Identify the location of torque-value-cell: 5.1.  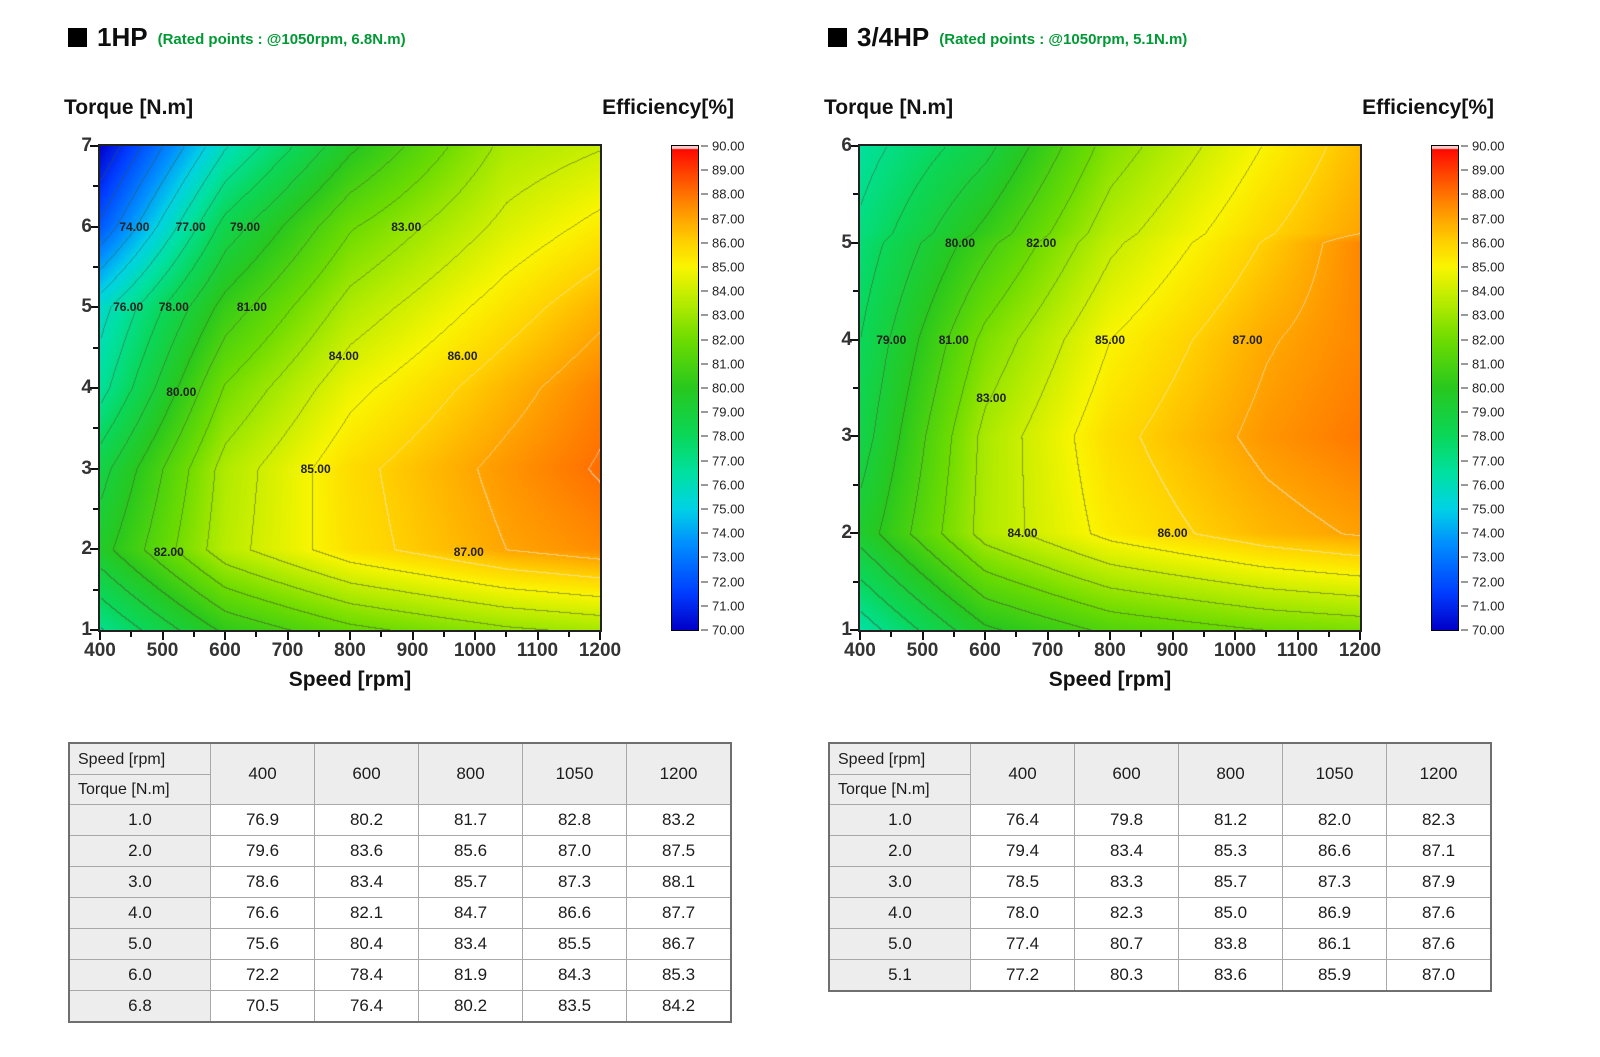
(899, 975).